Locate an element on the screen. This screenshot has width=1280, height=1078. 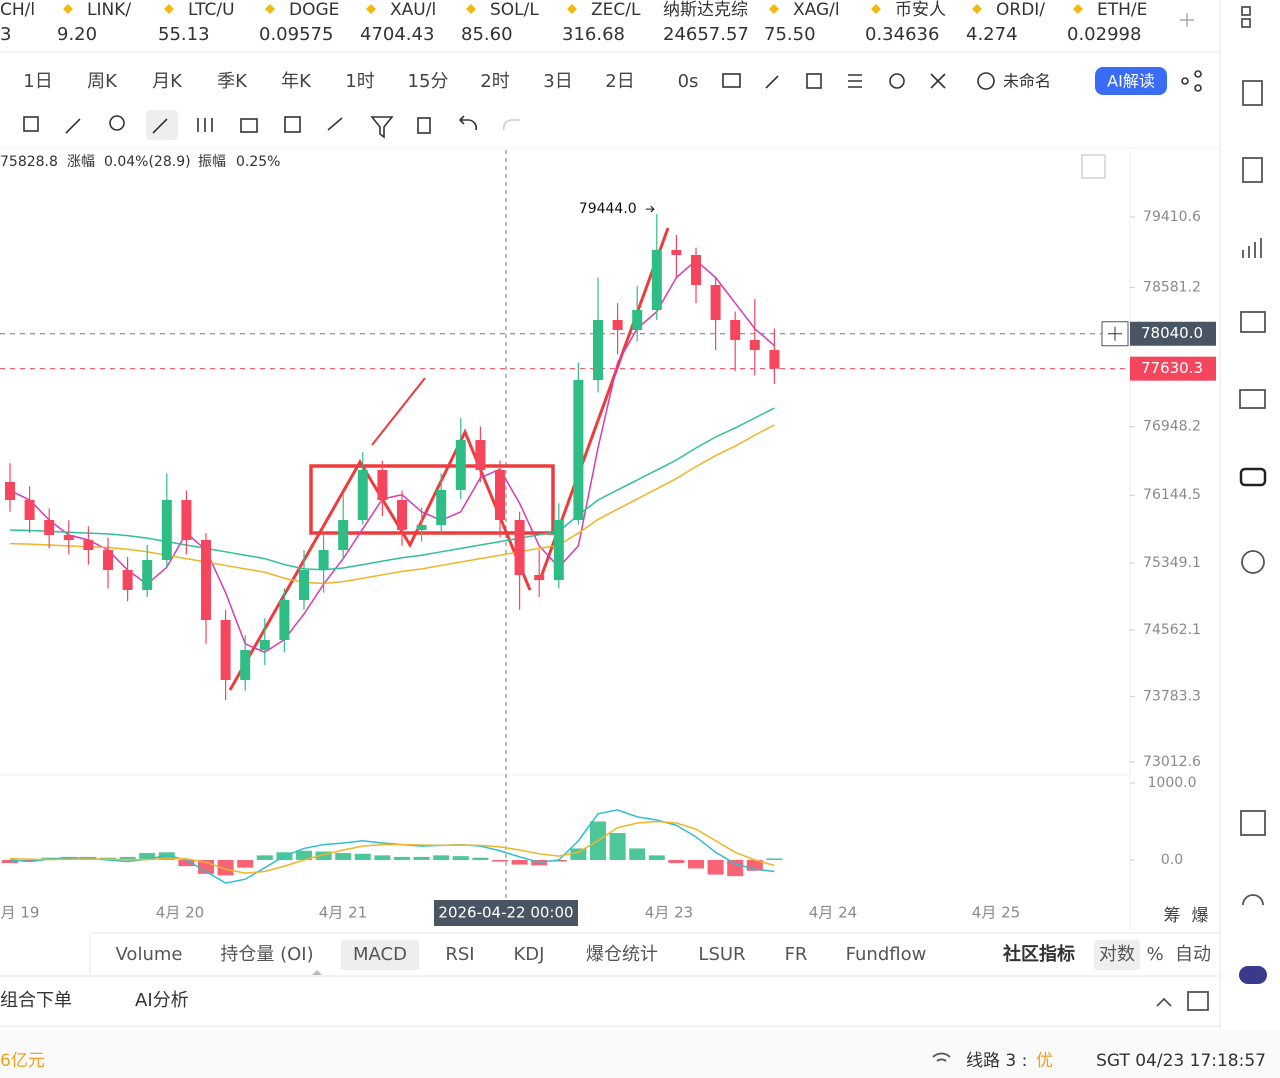
ticker-price: 0.02998 is located at coordinates (1104, 34).